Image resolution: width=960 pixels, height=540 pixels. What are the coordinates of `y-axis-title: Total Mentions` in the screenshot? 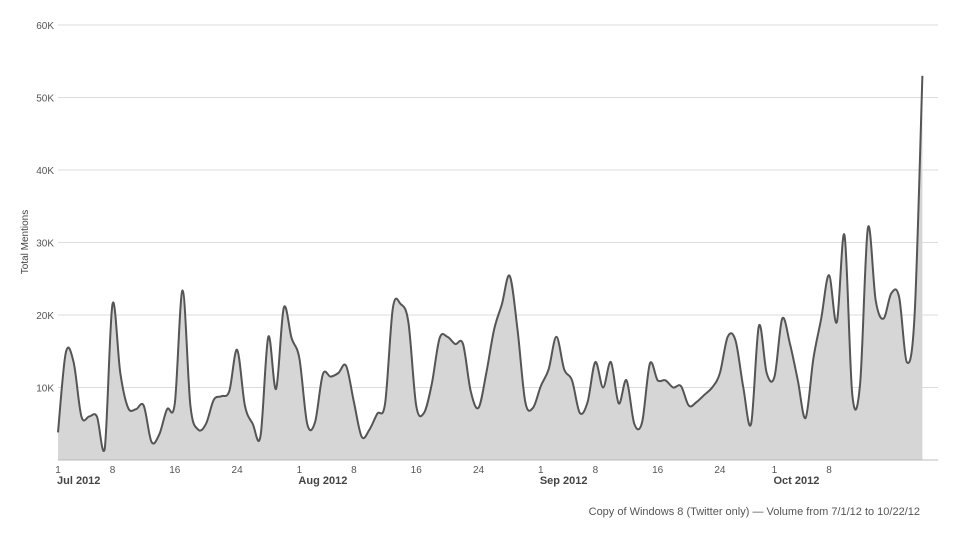 It's located at (25, 242).